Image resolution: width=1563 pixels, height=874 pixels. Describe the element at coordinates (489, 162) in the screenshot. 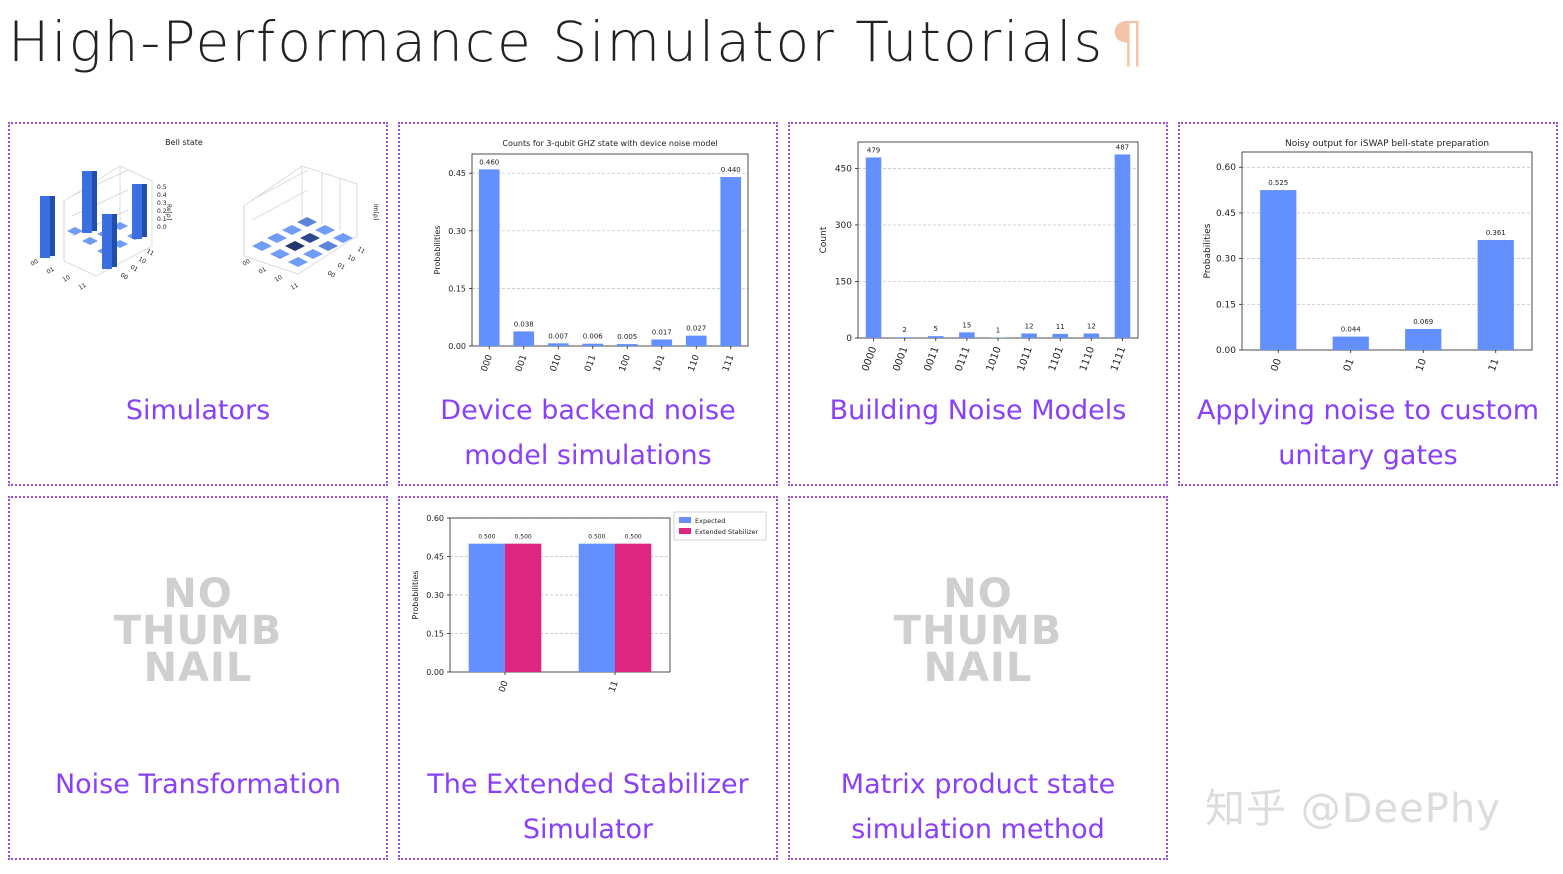

I see `bar-value-label: 0.460` at that location.